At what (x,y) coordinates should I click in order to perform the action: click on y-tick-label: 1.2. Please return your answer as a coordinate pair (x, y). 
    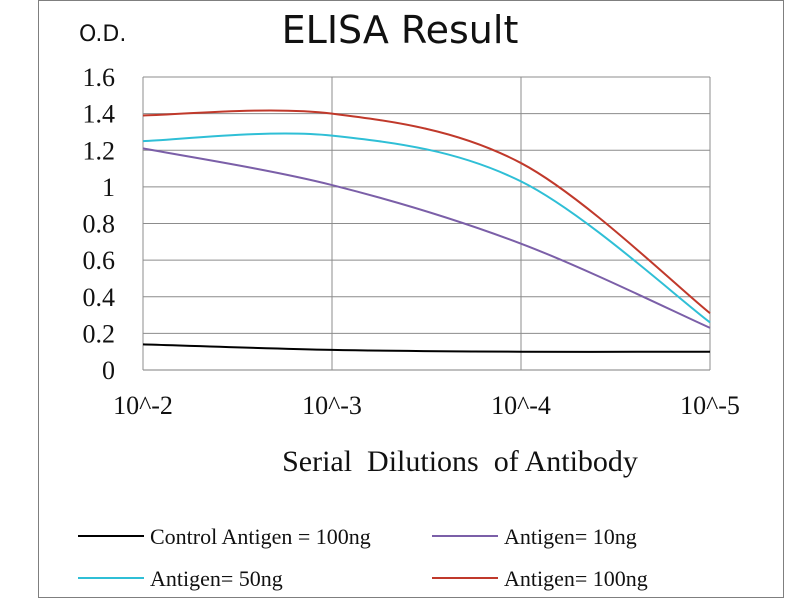
    Looking at the image, I should click on (99, 150).